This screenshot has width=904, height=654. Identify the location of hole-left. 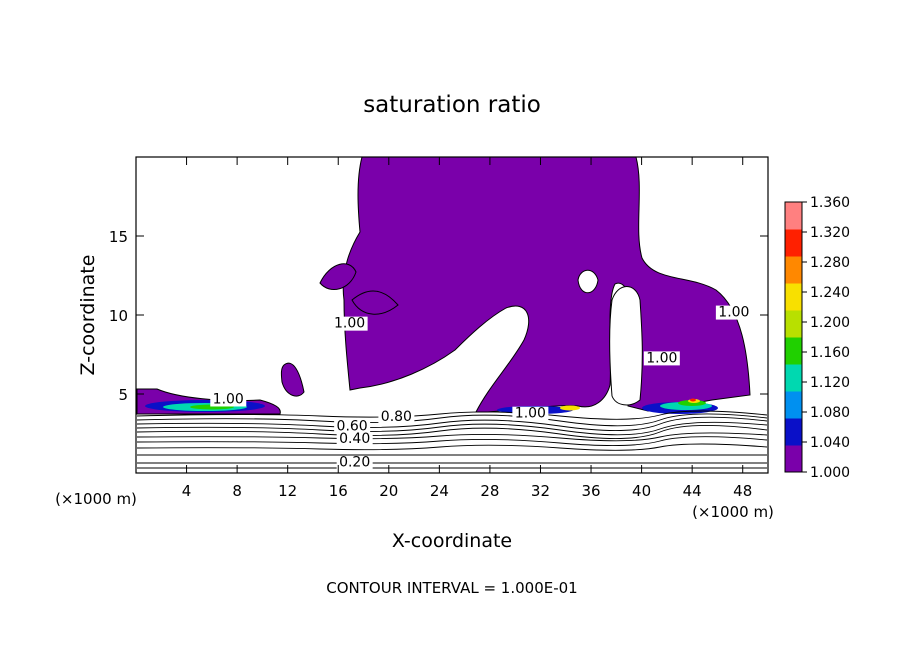
(588, 281).